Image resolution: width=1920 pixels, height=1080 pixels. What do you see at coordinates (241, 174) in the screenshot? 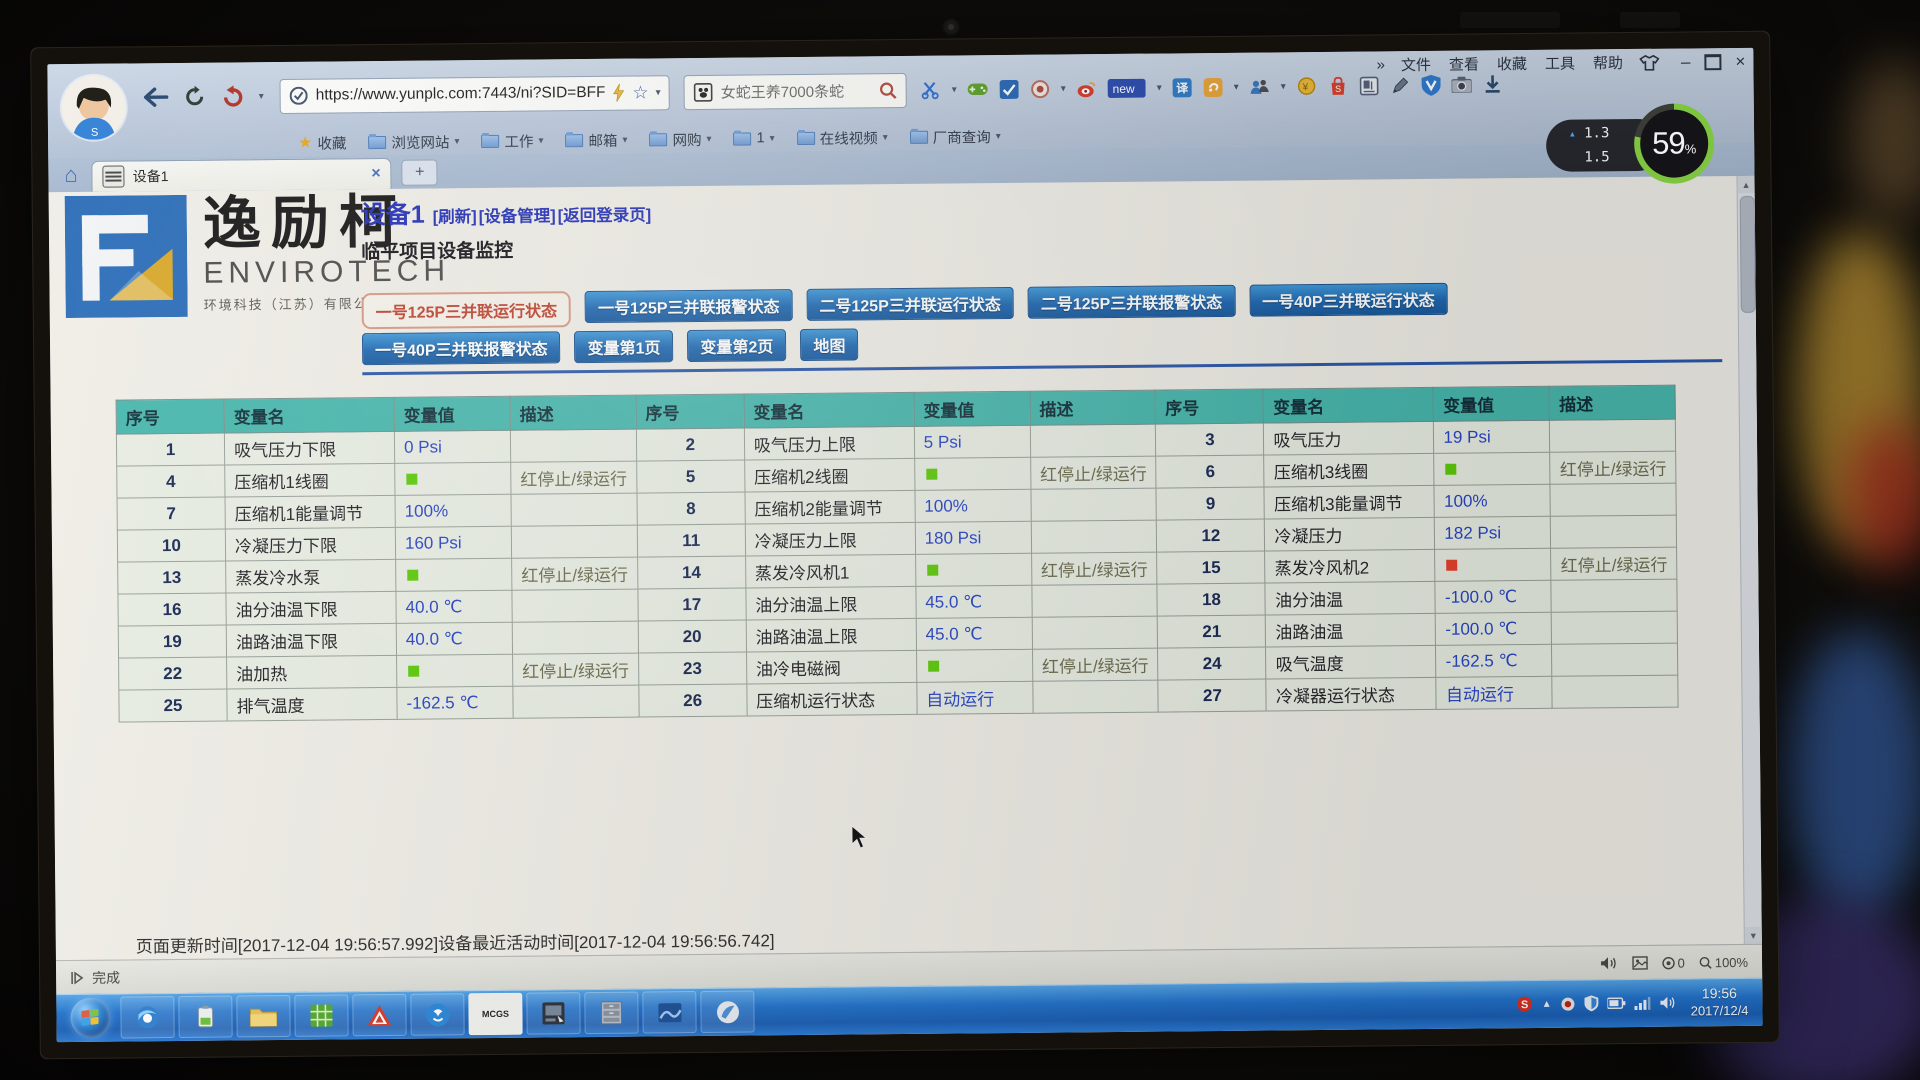
I see `tab-device1: 设备1 ×` at bounding box center [241, 174].